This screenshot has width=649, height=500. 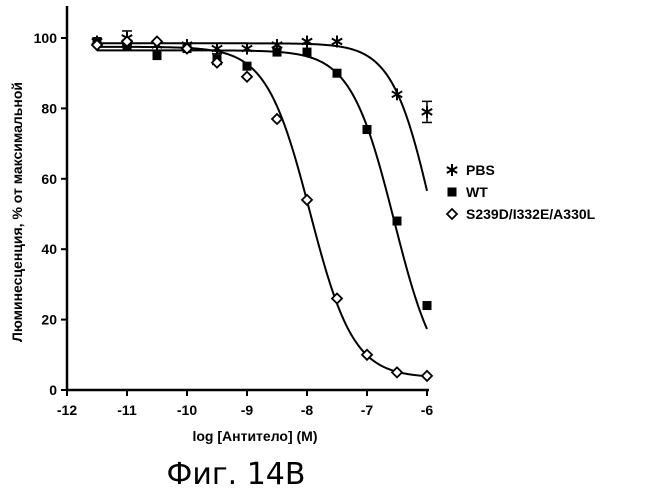 What do you see at coordinates (452, 192) in the screenshot?
I see `legend-marker-wt` at bounding box center [452, 192].